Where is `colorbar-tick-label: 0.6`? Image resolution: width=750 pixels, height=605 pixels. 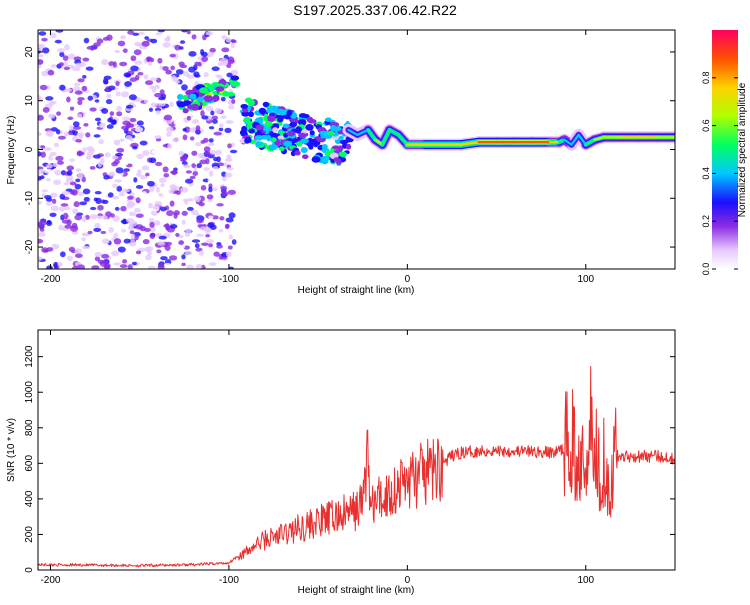
colorbar-tick-label: 0.6 is located at coordinates (706, 125).